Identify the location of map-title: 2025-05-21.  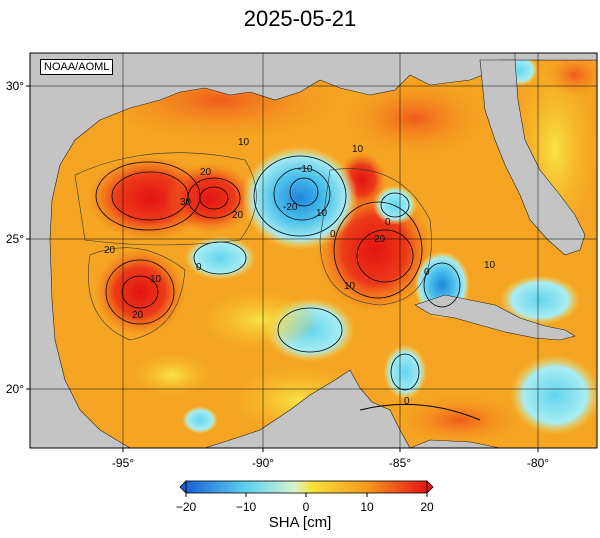
(300, 18).